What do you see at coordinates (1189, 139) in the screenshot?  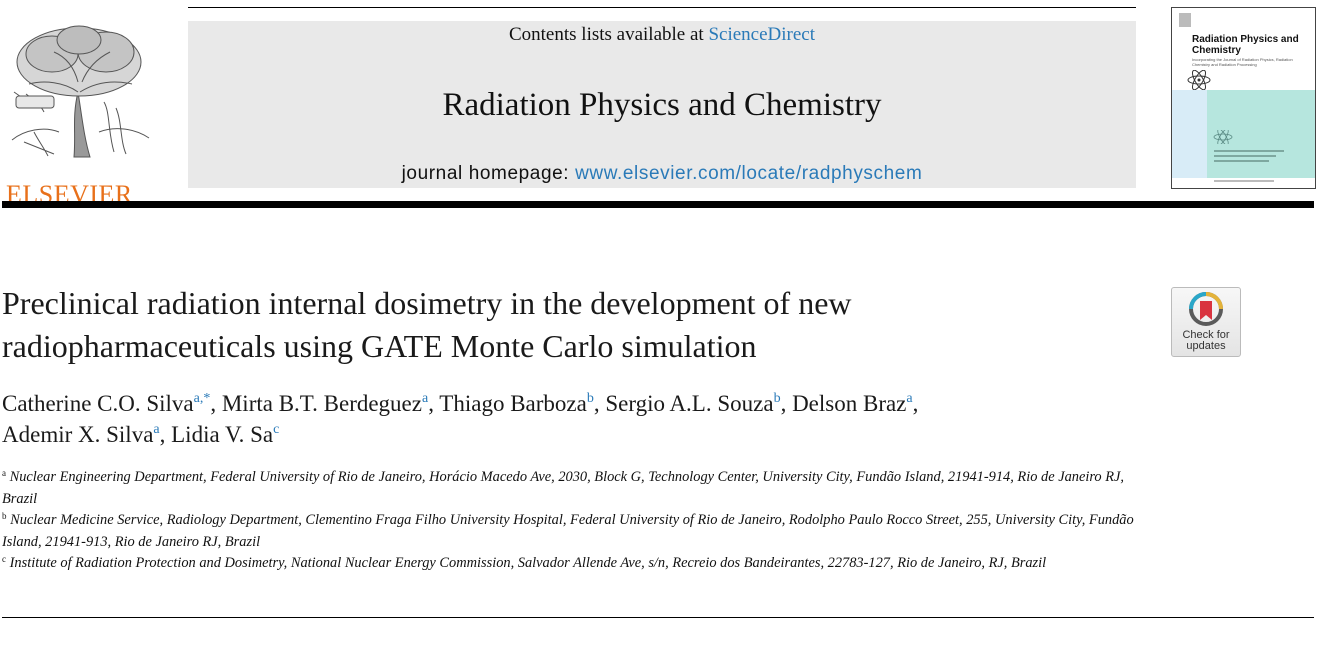 I see `cover-side-panel` at bounding box center [1189, 139].